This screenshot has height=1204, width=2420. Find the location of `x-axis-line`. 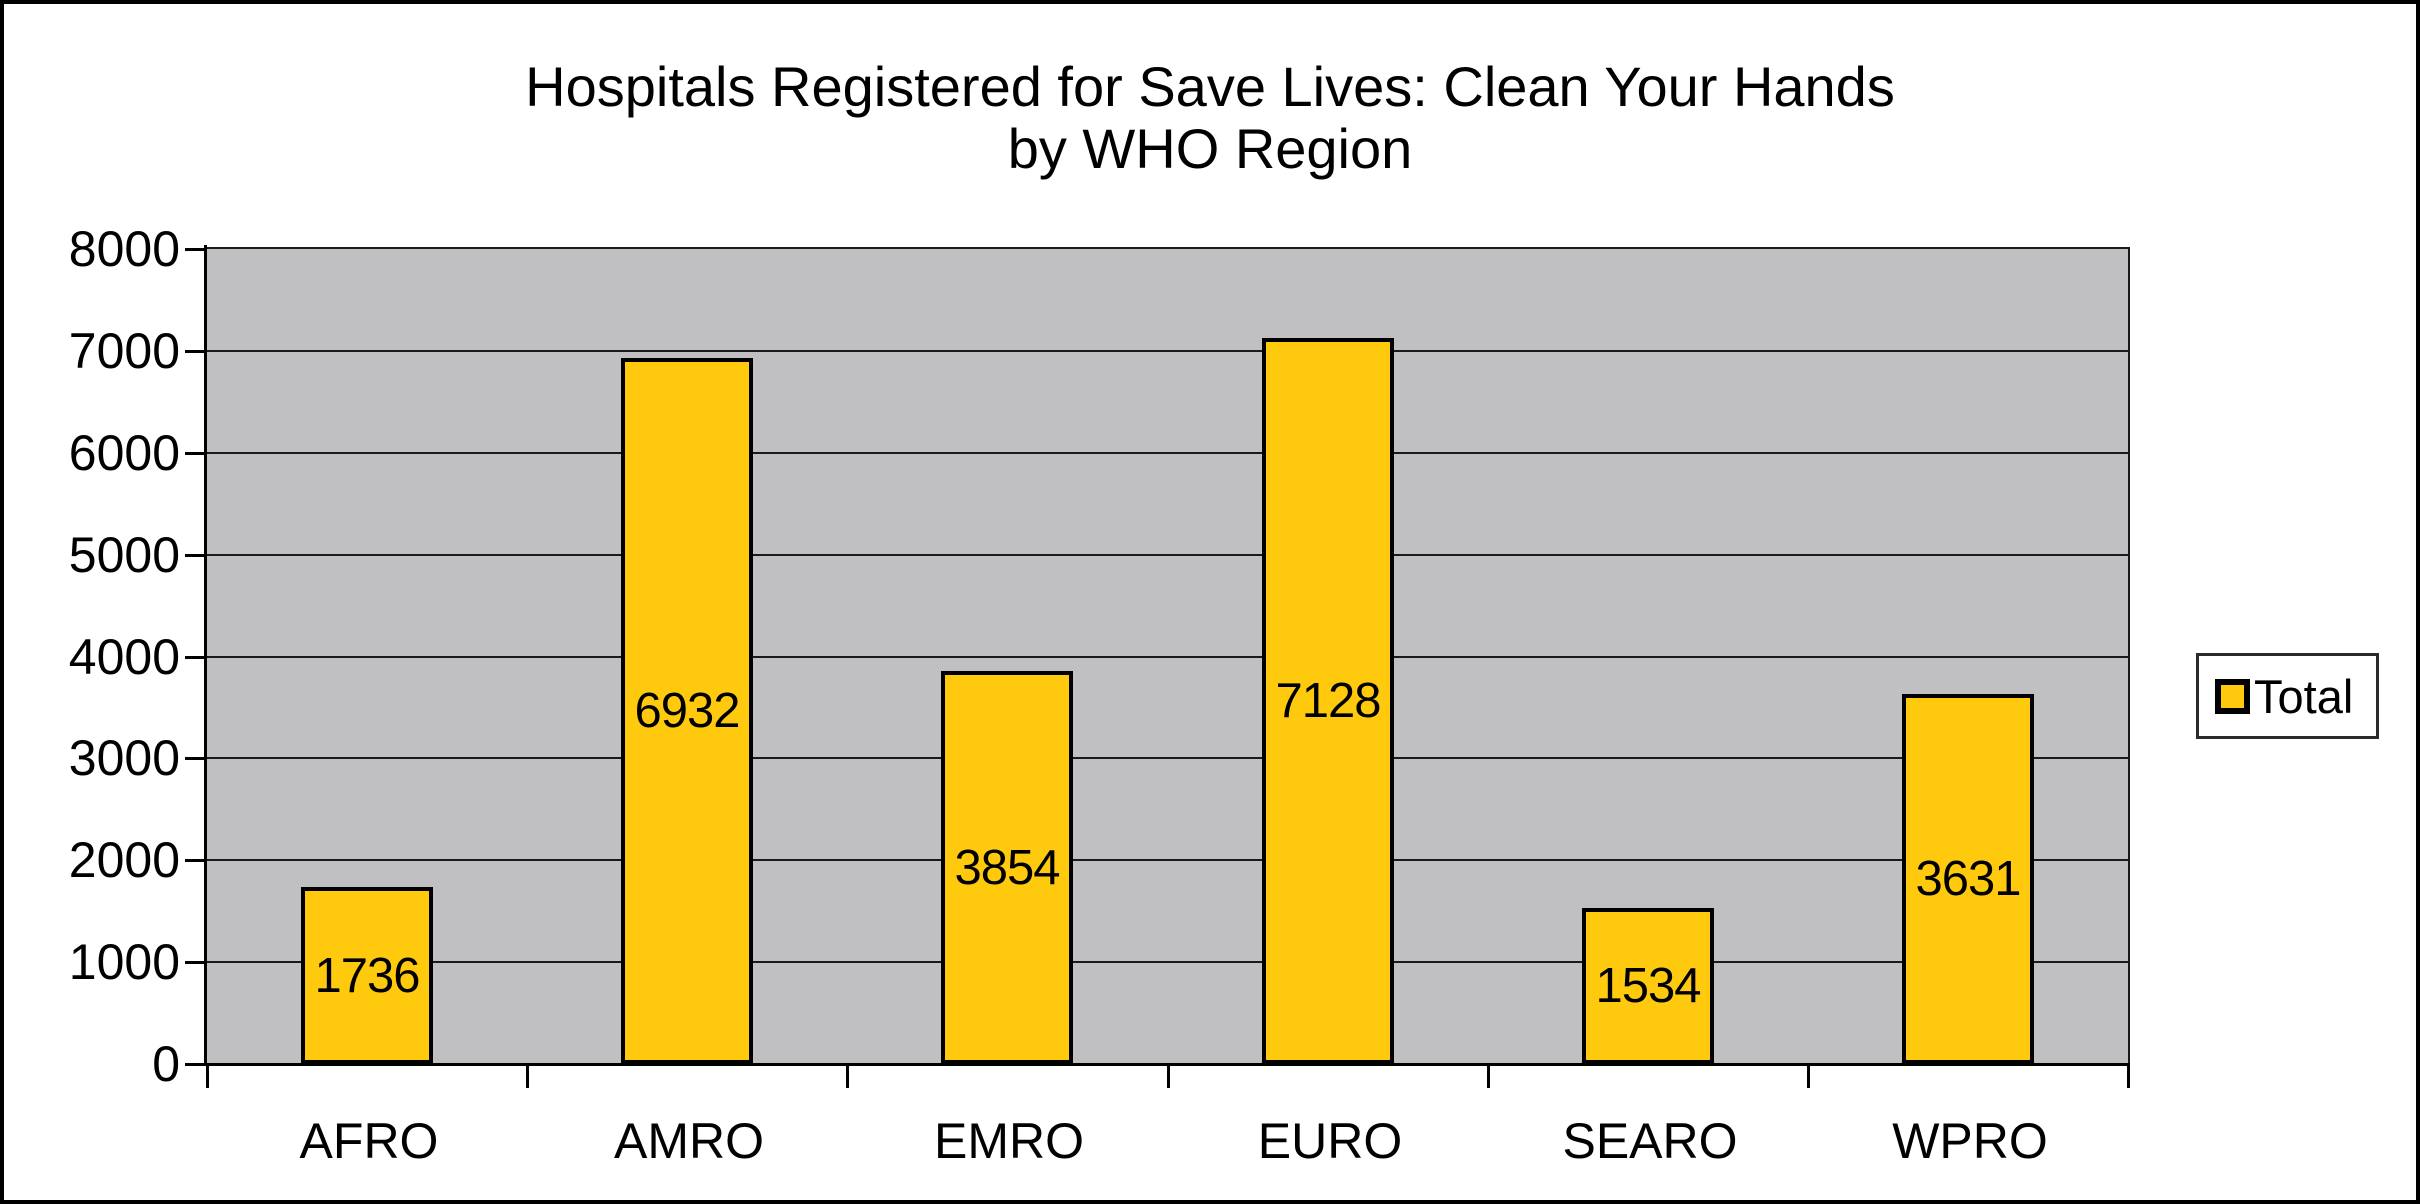

x-axis-line is located at coordinates (1167, 1064).